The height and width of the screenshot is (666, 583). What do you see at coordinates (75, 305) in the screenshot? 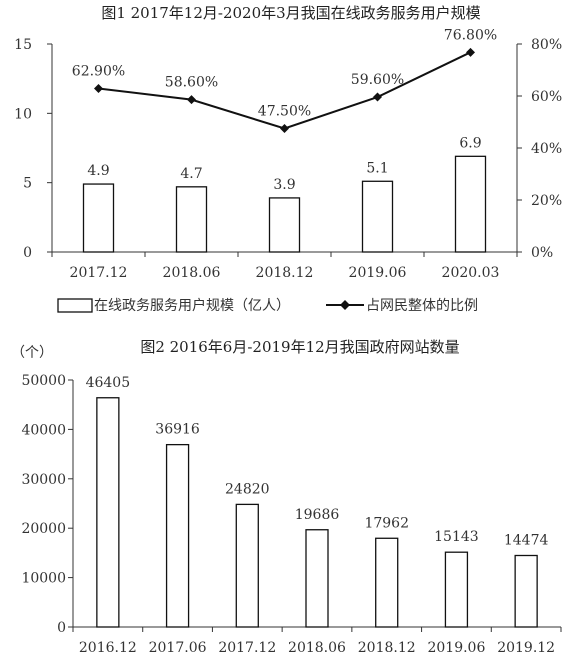
I see `legend-bar-swatch` at bounding box center [75, 305].